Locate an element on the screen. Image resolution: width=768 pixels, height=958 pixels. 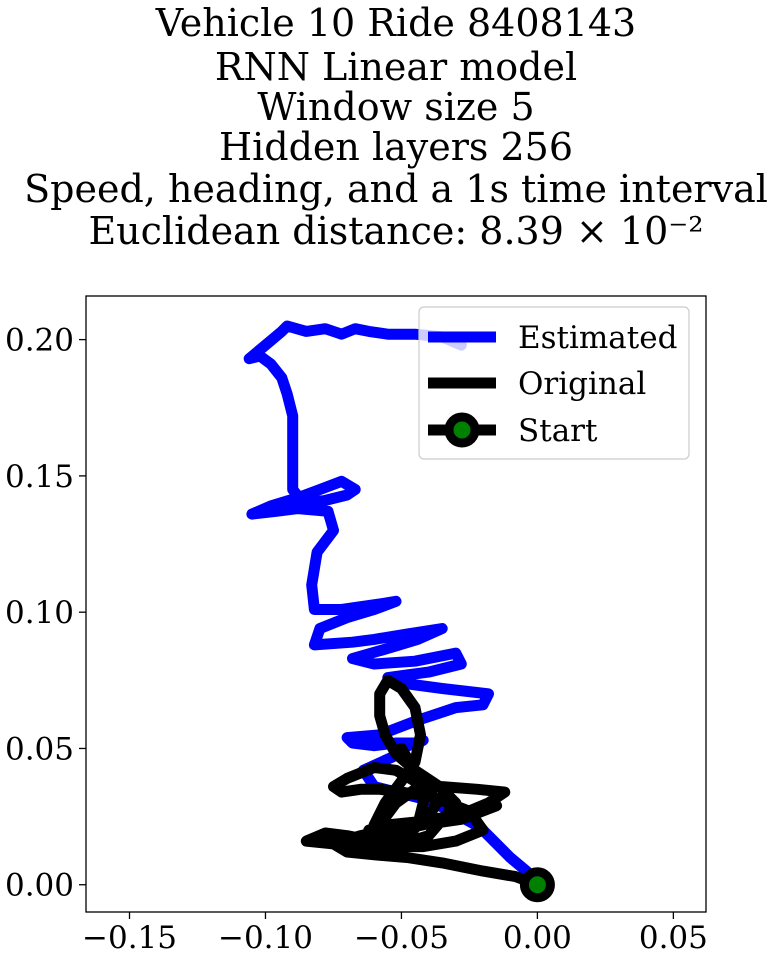
legend-label-start: Start is located at coordinates (558, 431).